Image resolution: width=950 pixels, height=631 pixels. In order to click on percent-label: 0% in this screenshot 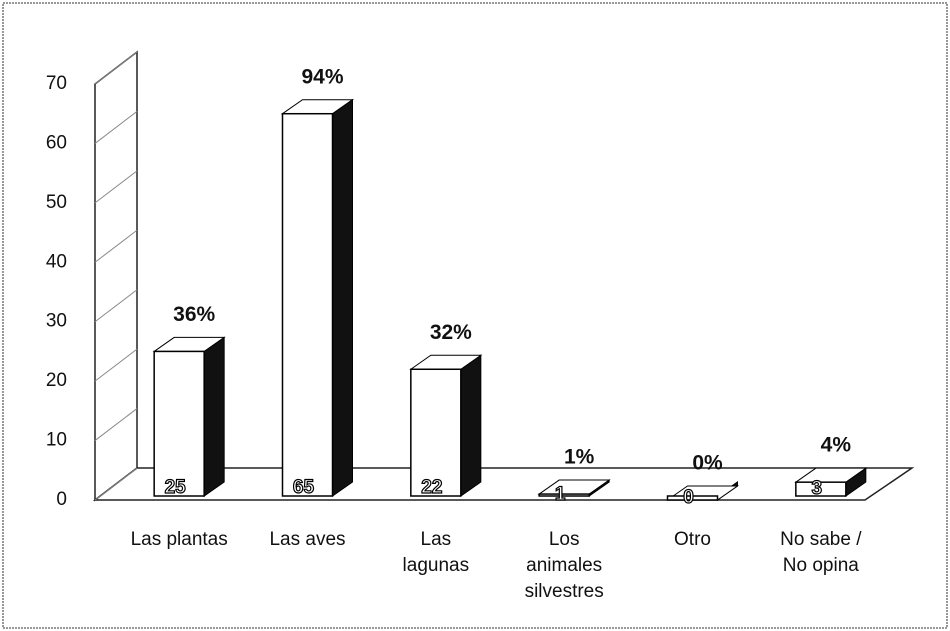, I will do `click(707, 463)`.